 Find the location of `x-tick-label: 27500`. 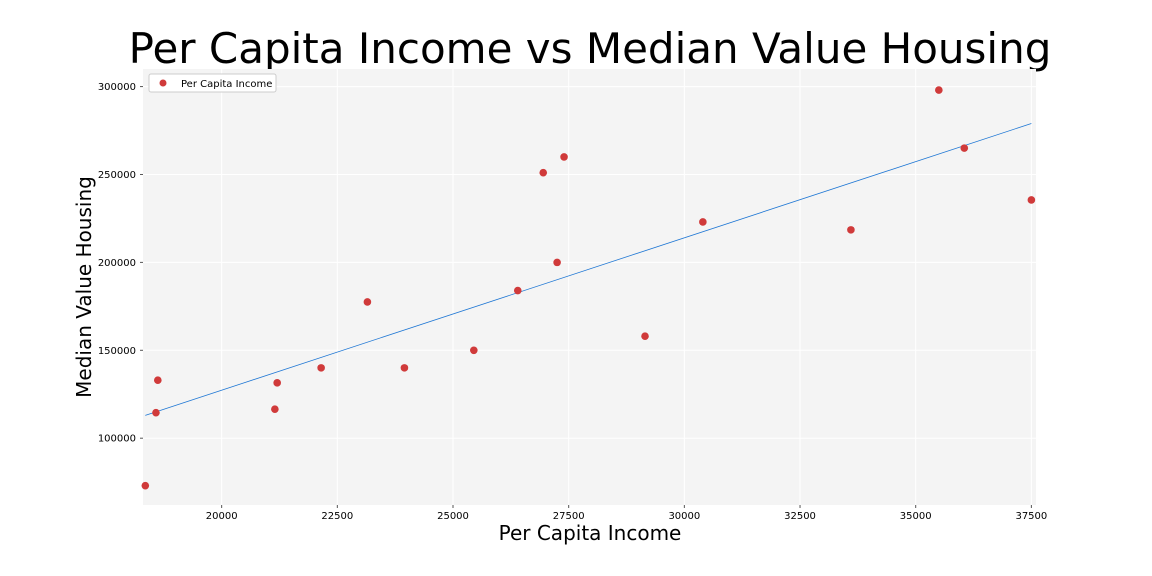

x-tick-label: 27500 is located at coordinates (569, 516).